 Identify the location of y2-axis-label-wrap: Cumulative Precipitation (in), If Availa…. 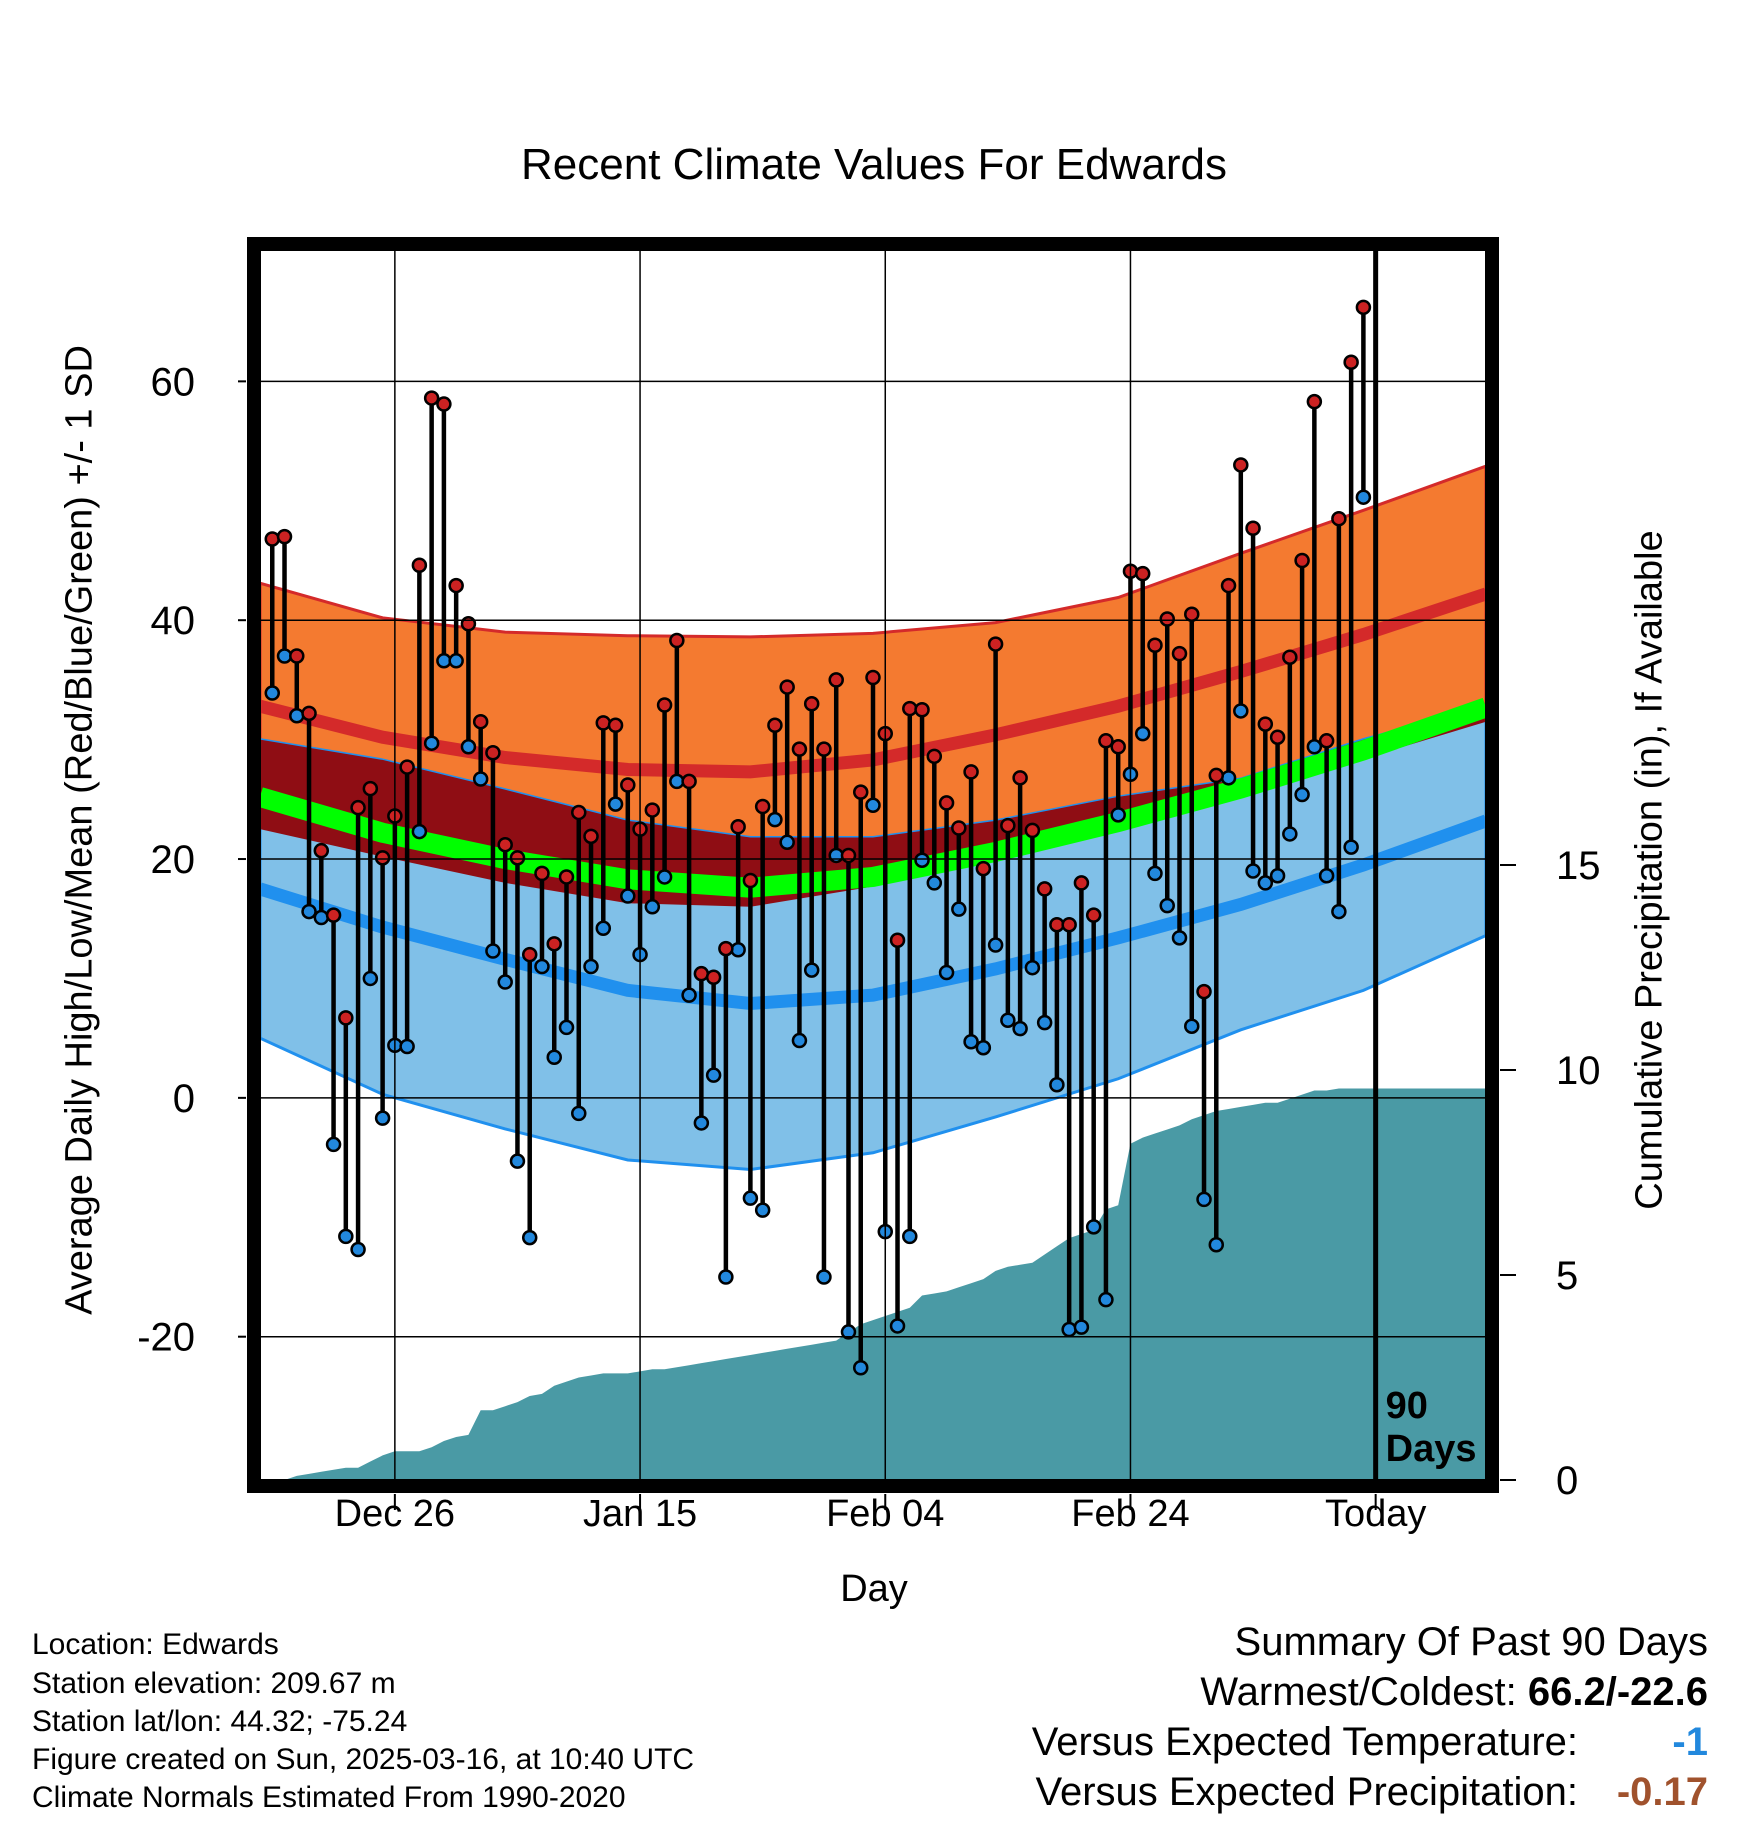
(1650, 870).